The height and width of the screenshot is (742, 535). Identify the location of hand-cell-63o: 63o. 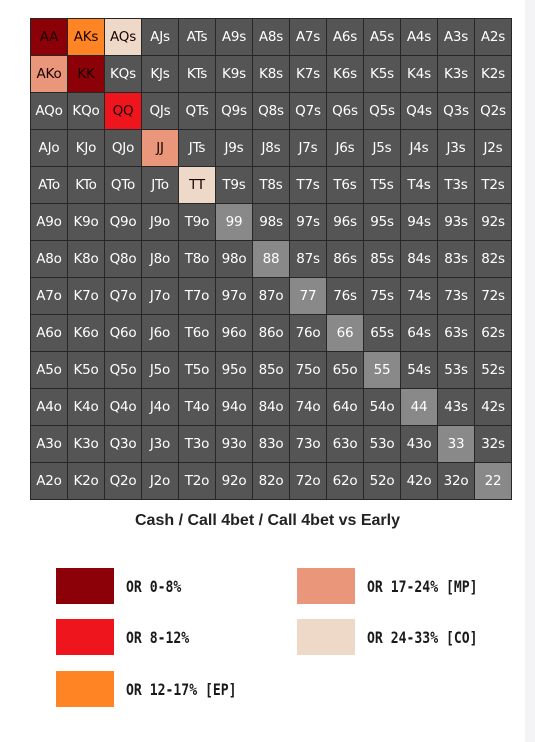
(345, 444).